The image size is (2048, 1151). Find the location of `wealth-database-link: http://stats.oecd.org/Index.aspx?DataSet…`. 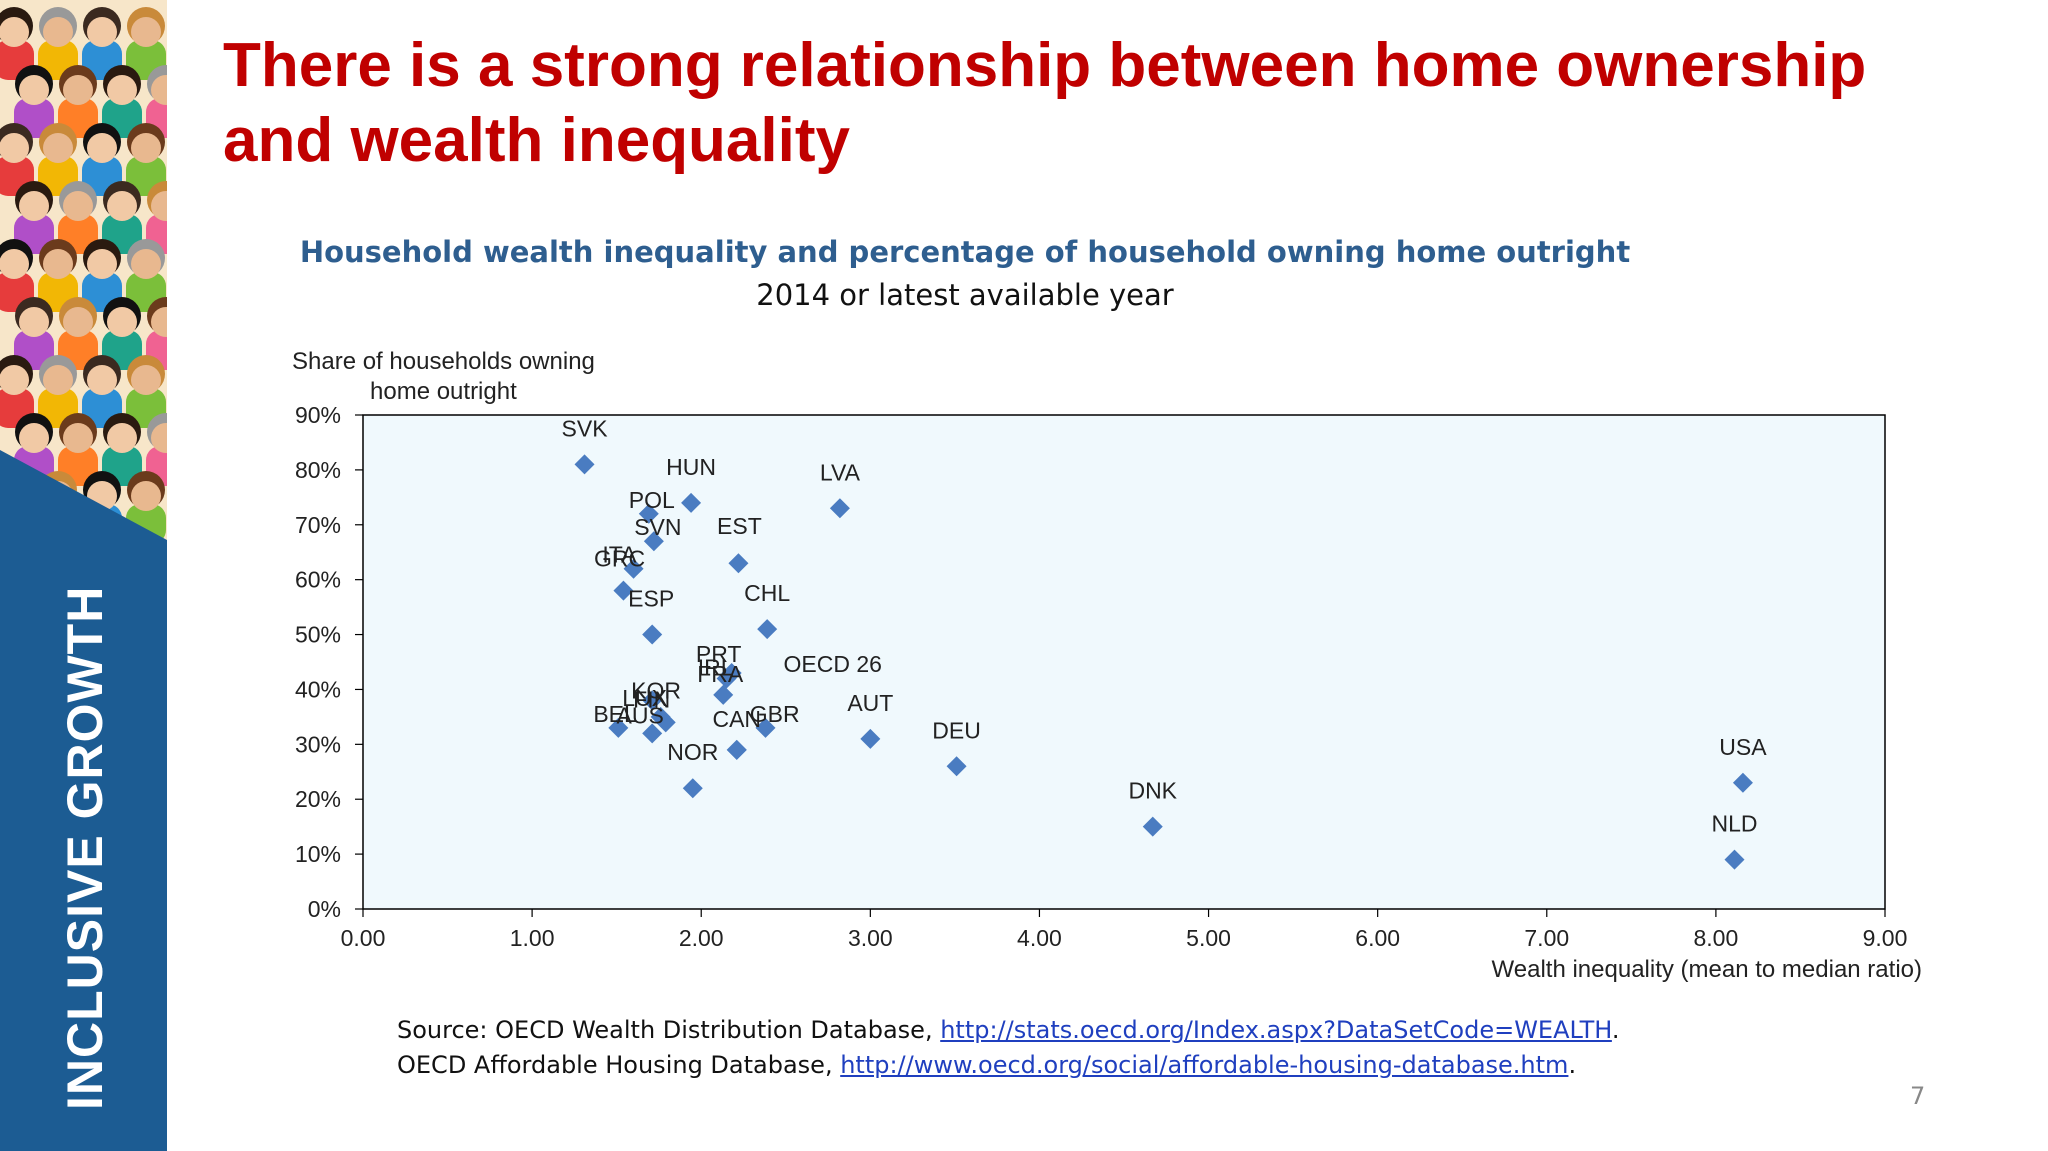

wealth-database-link: http://stats.oecd.org/Index.aspx?DataSet… is located at coordinates (1276, 1030).